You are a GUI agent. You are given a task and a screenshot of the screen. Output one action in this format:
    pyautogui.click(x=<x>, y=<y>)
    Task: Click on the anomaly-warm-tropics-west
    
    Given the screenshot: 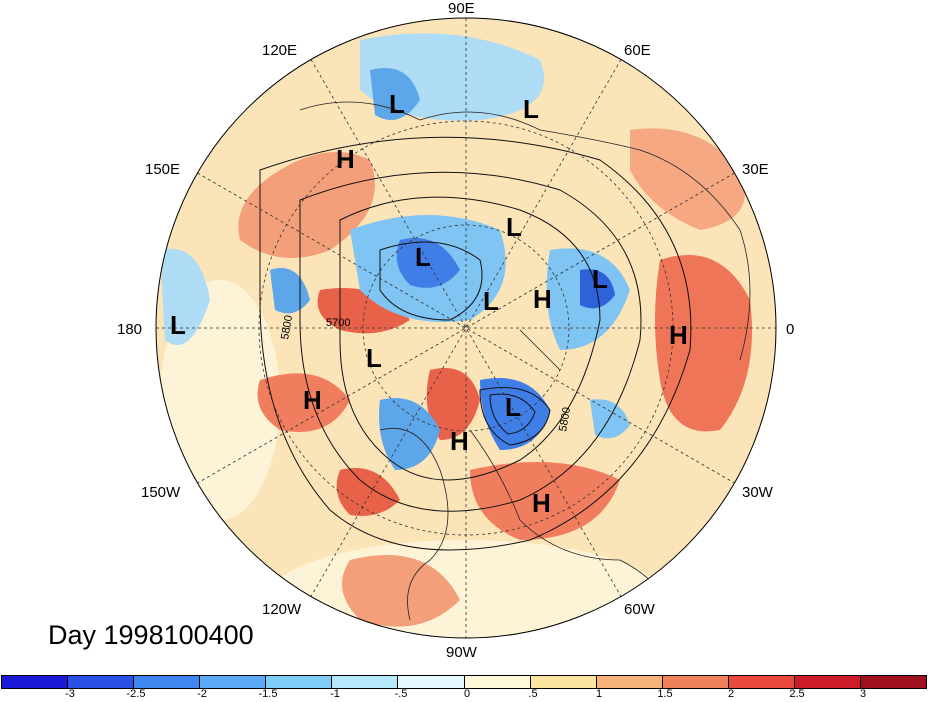 What is the action you would take?
    pyautogui.click(x=401, y=591)
    